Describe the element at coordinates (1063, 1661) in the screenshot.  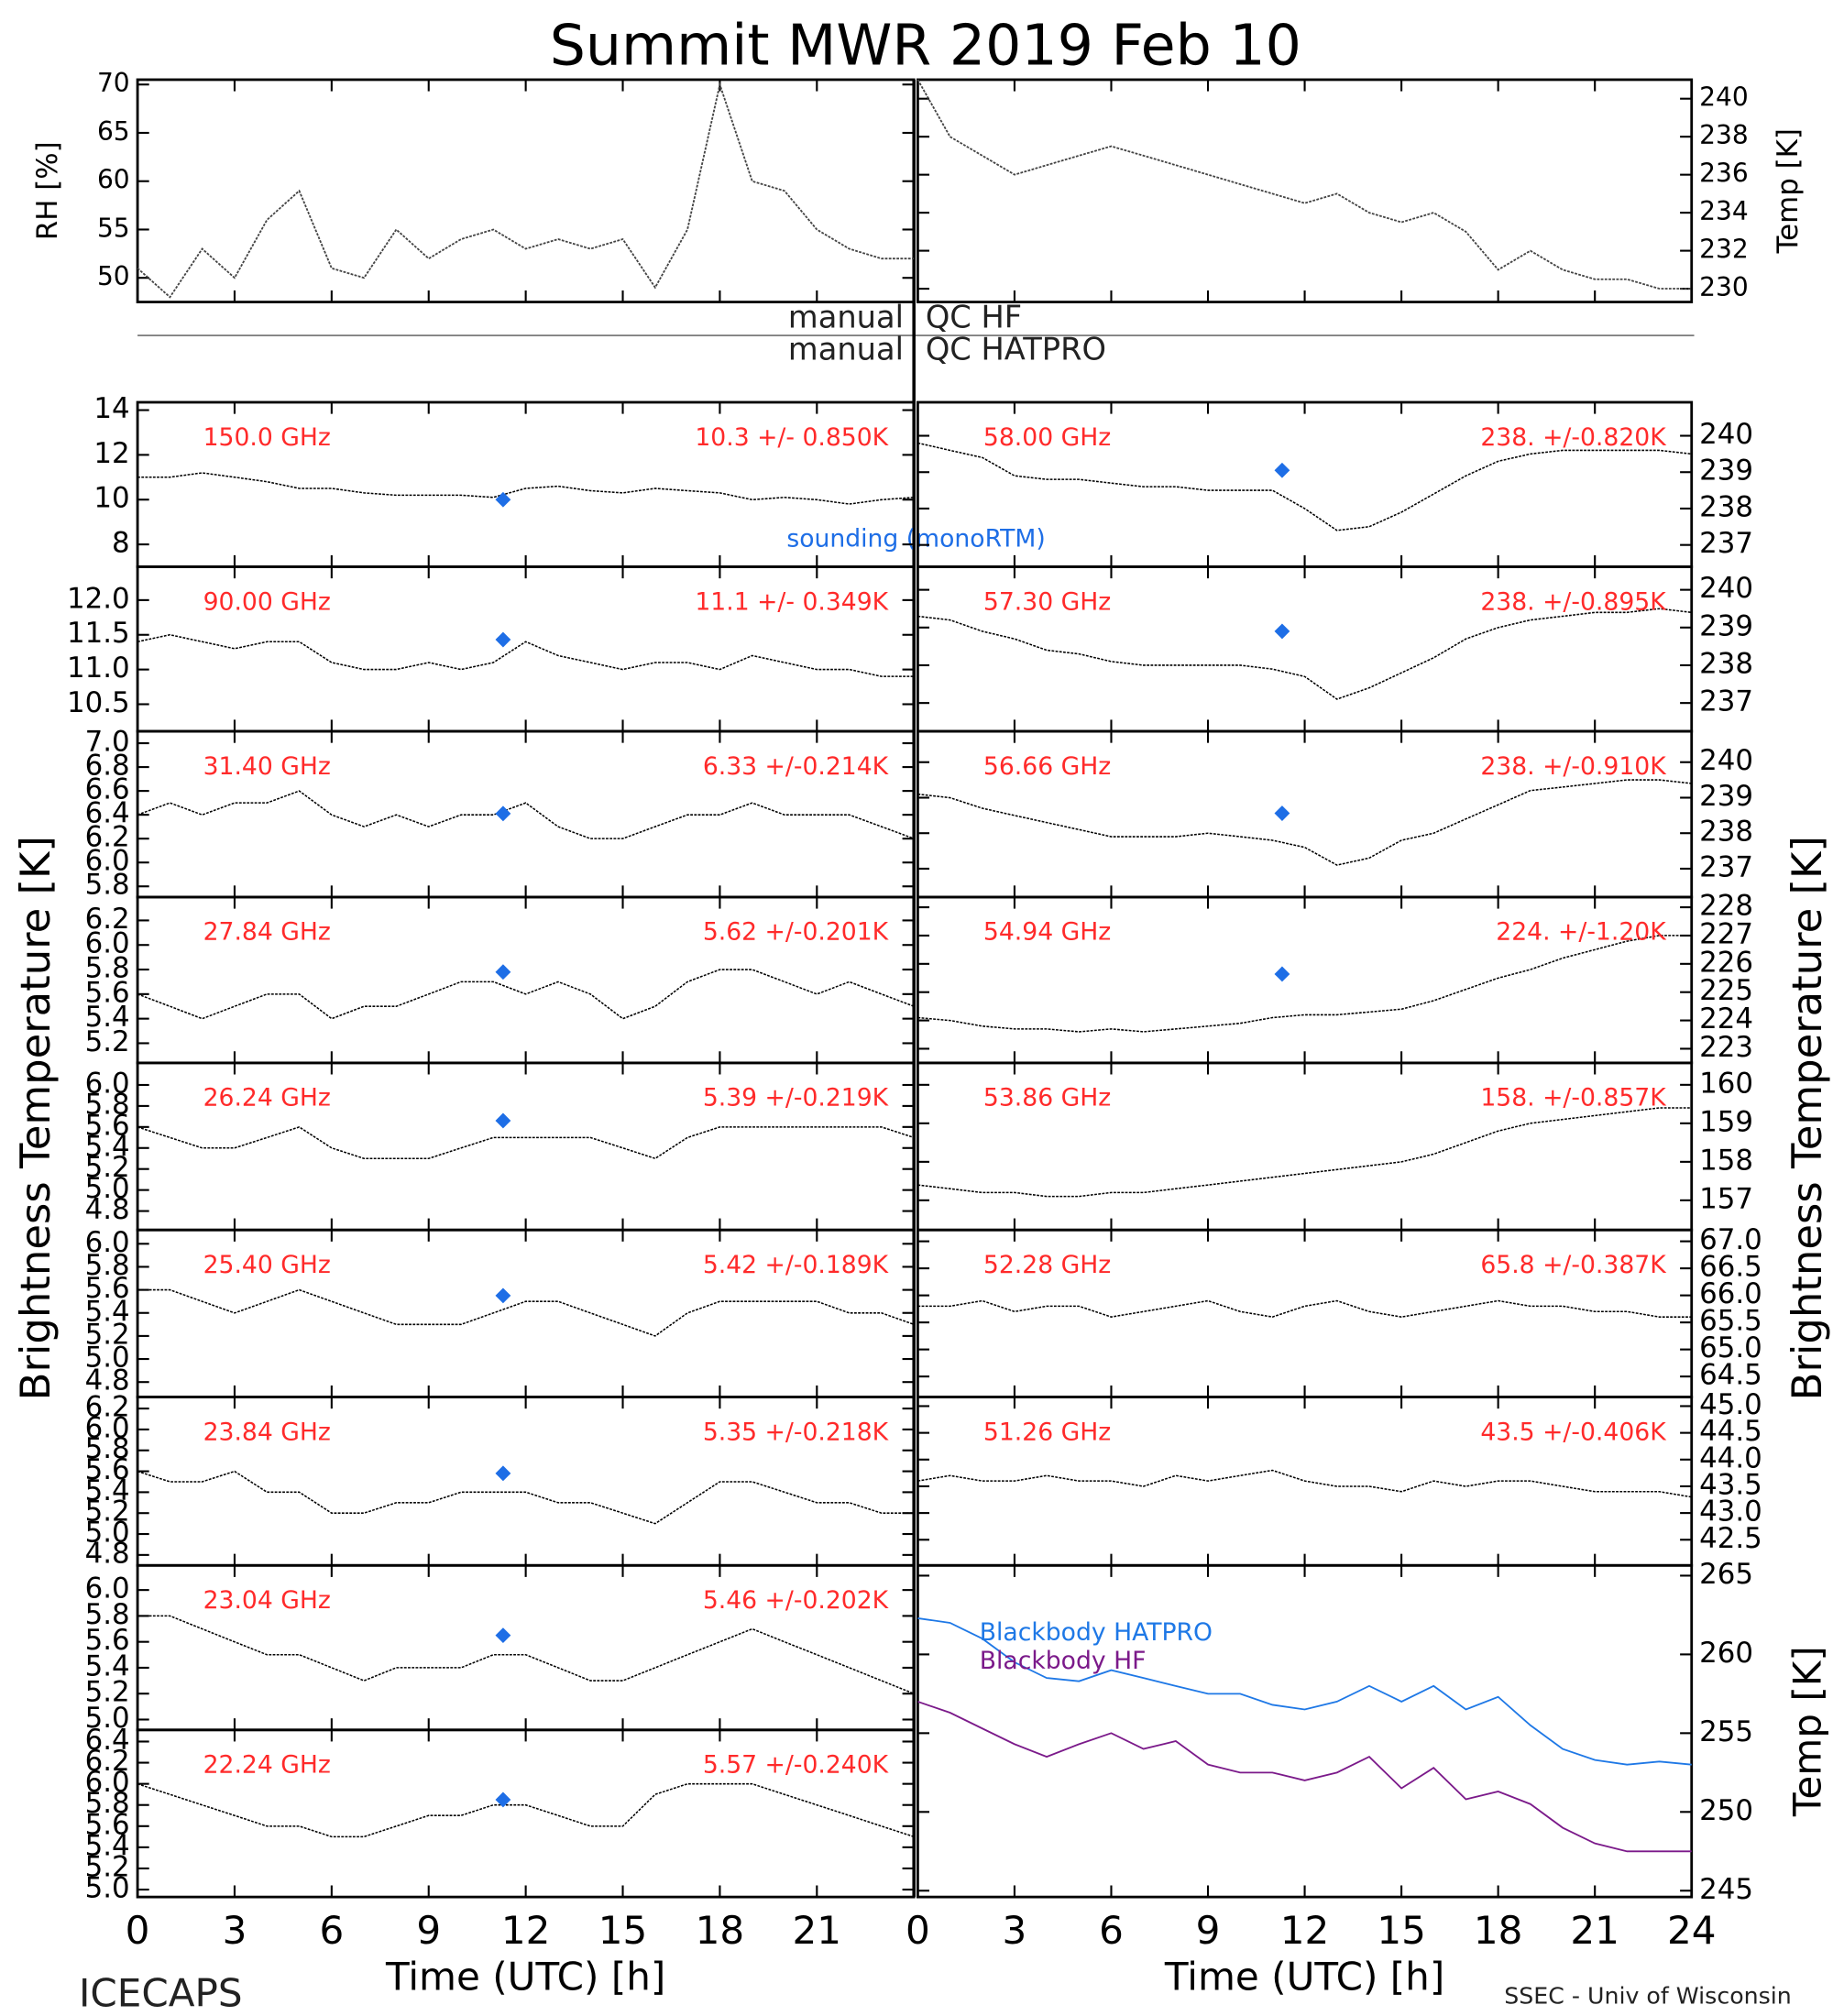
I see `legend-entry: Blackbody HF` at that location.